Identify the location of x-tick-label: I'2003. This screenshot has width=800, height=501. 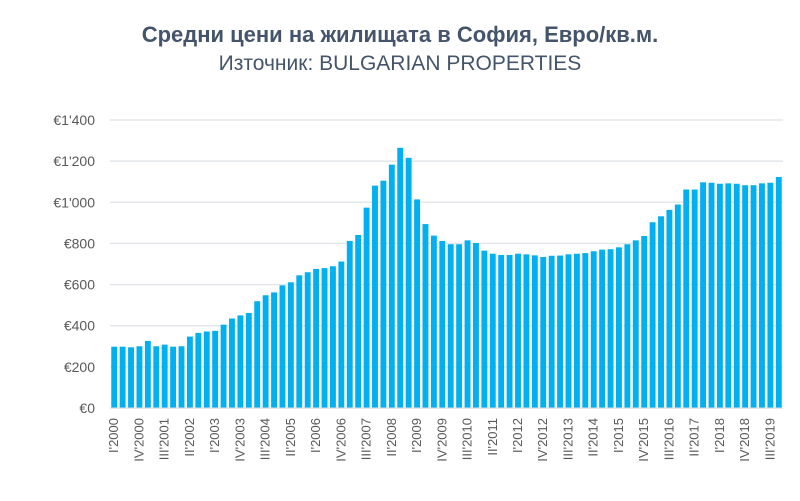
(214, 435).